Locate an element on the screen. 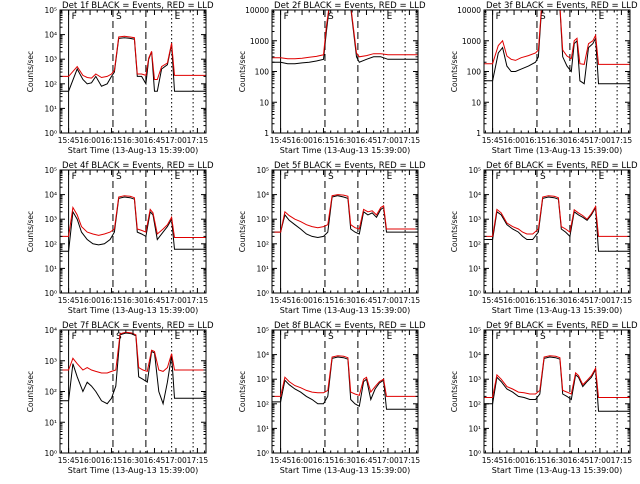  panel-title: Det 2f BLACK = Events, RED = LLD is located at coordinates (350, 6).